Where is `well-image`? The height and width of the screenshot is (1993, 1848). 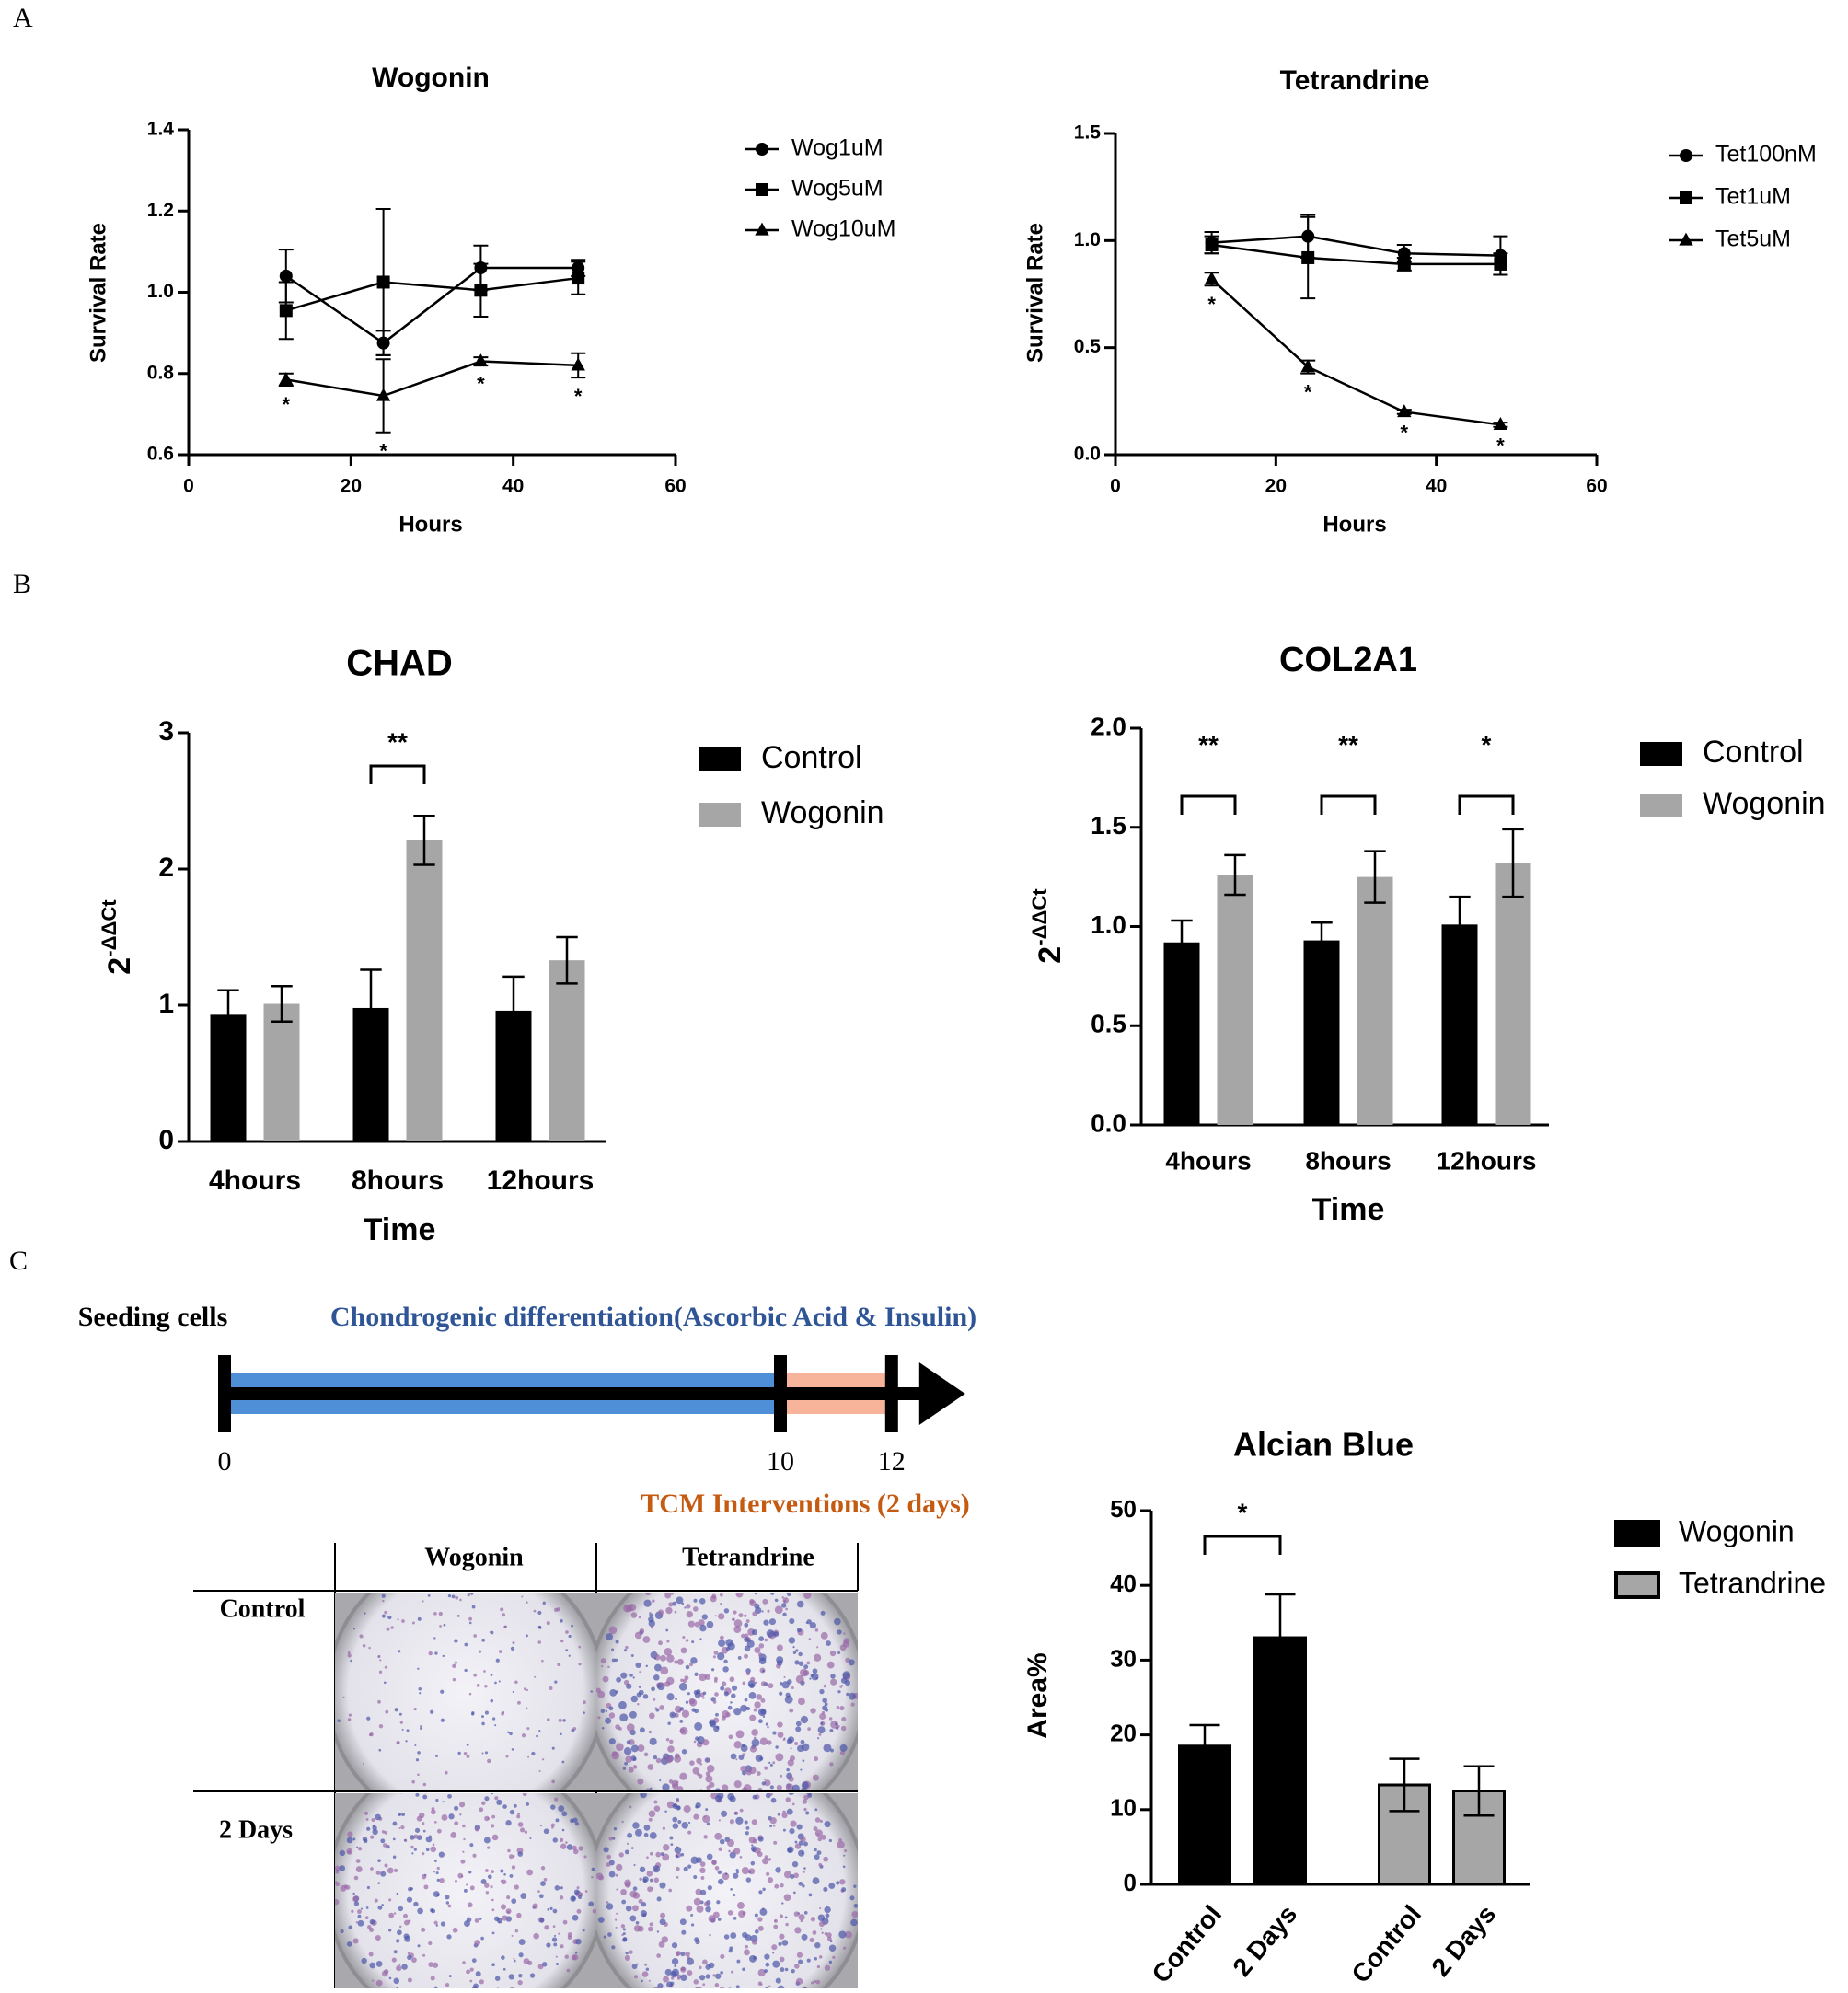
well-image is located at coordinates (465, 1686).